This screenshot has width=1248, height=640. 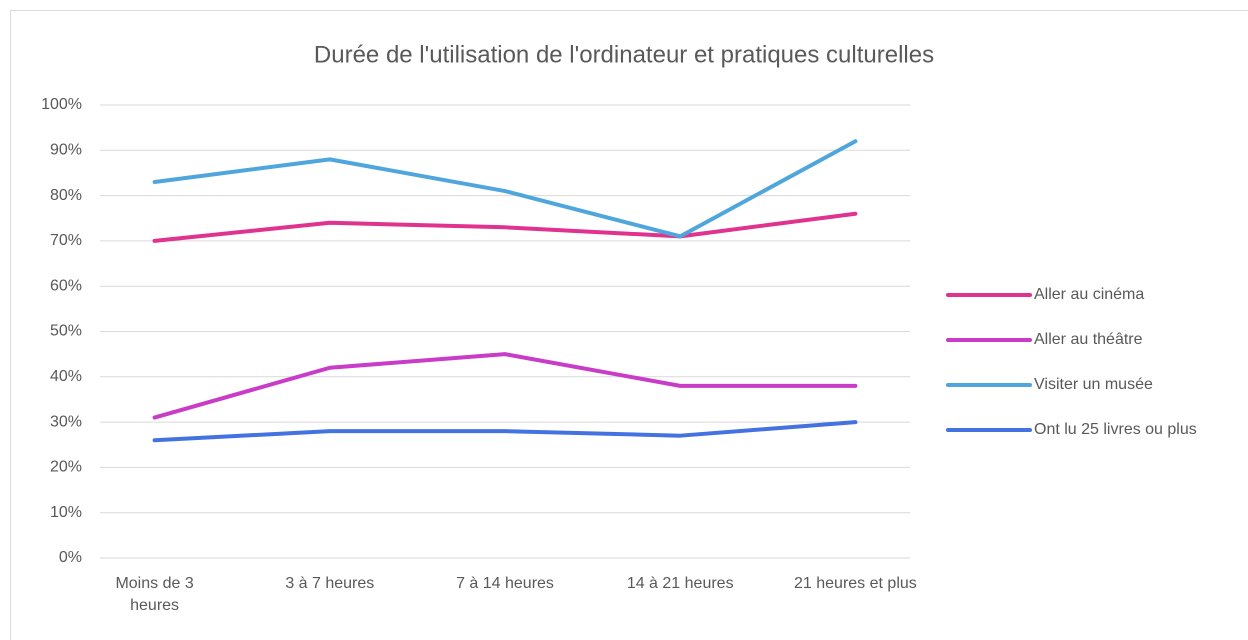 What do you see at coordinates (1115, 429) in the screenshot?
I see `legend-label: Ont lu 25 livres ou plus` at bounding box center [1115, 429].